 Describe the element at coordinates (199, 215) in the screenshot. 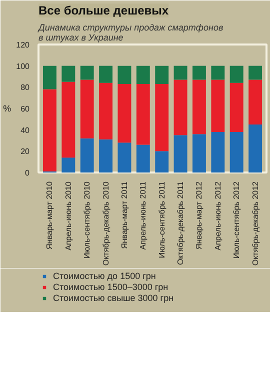

I see `x-tick-label: Январь-март 2012` at that location.